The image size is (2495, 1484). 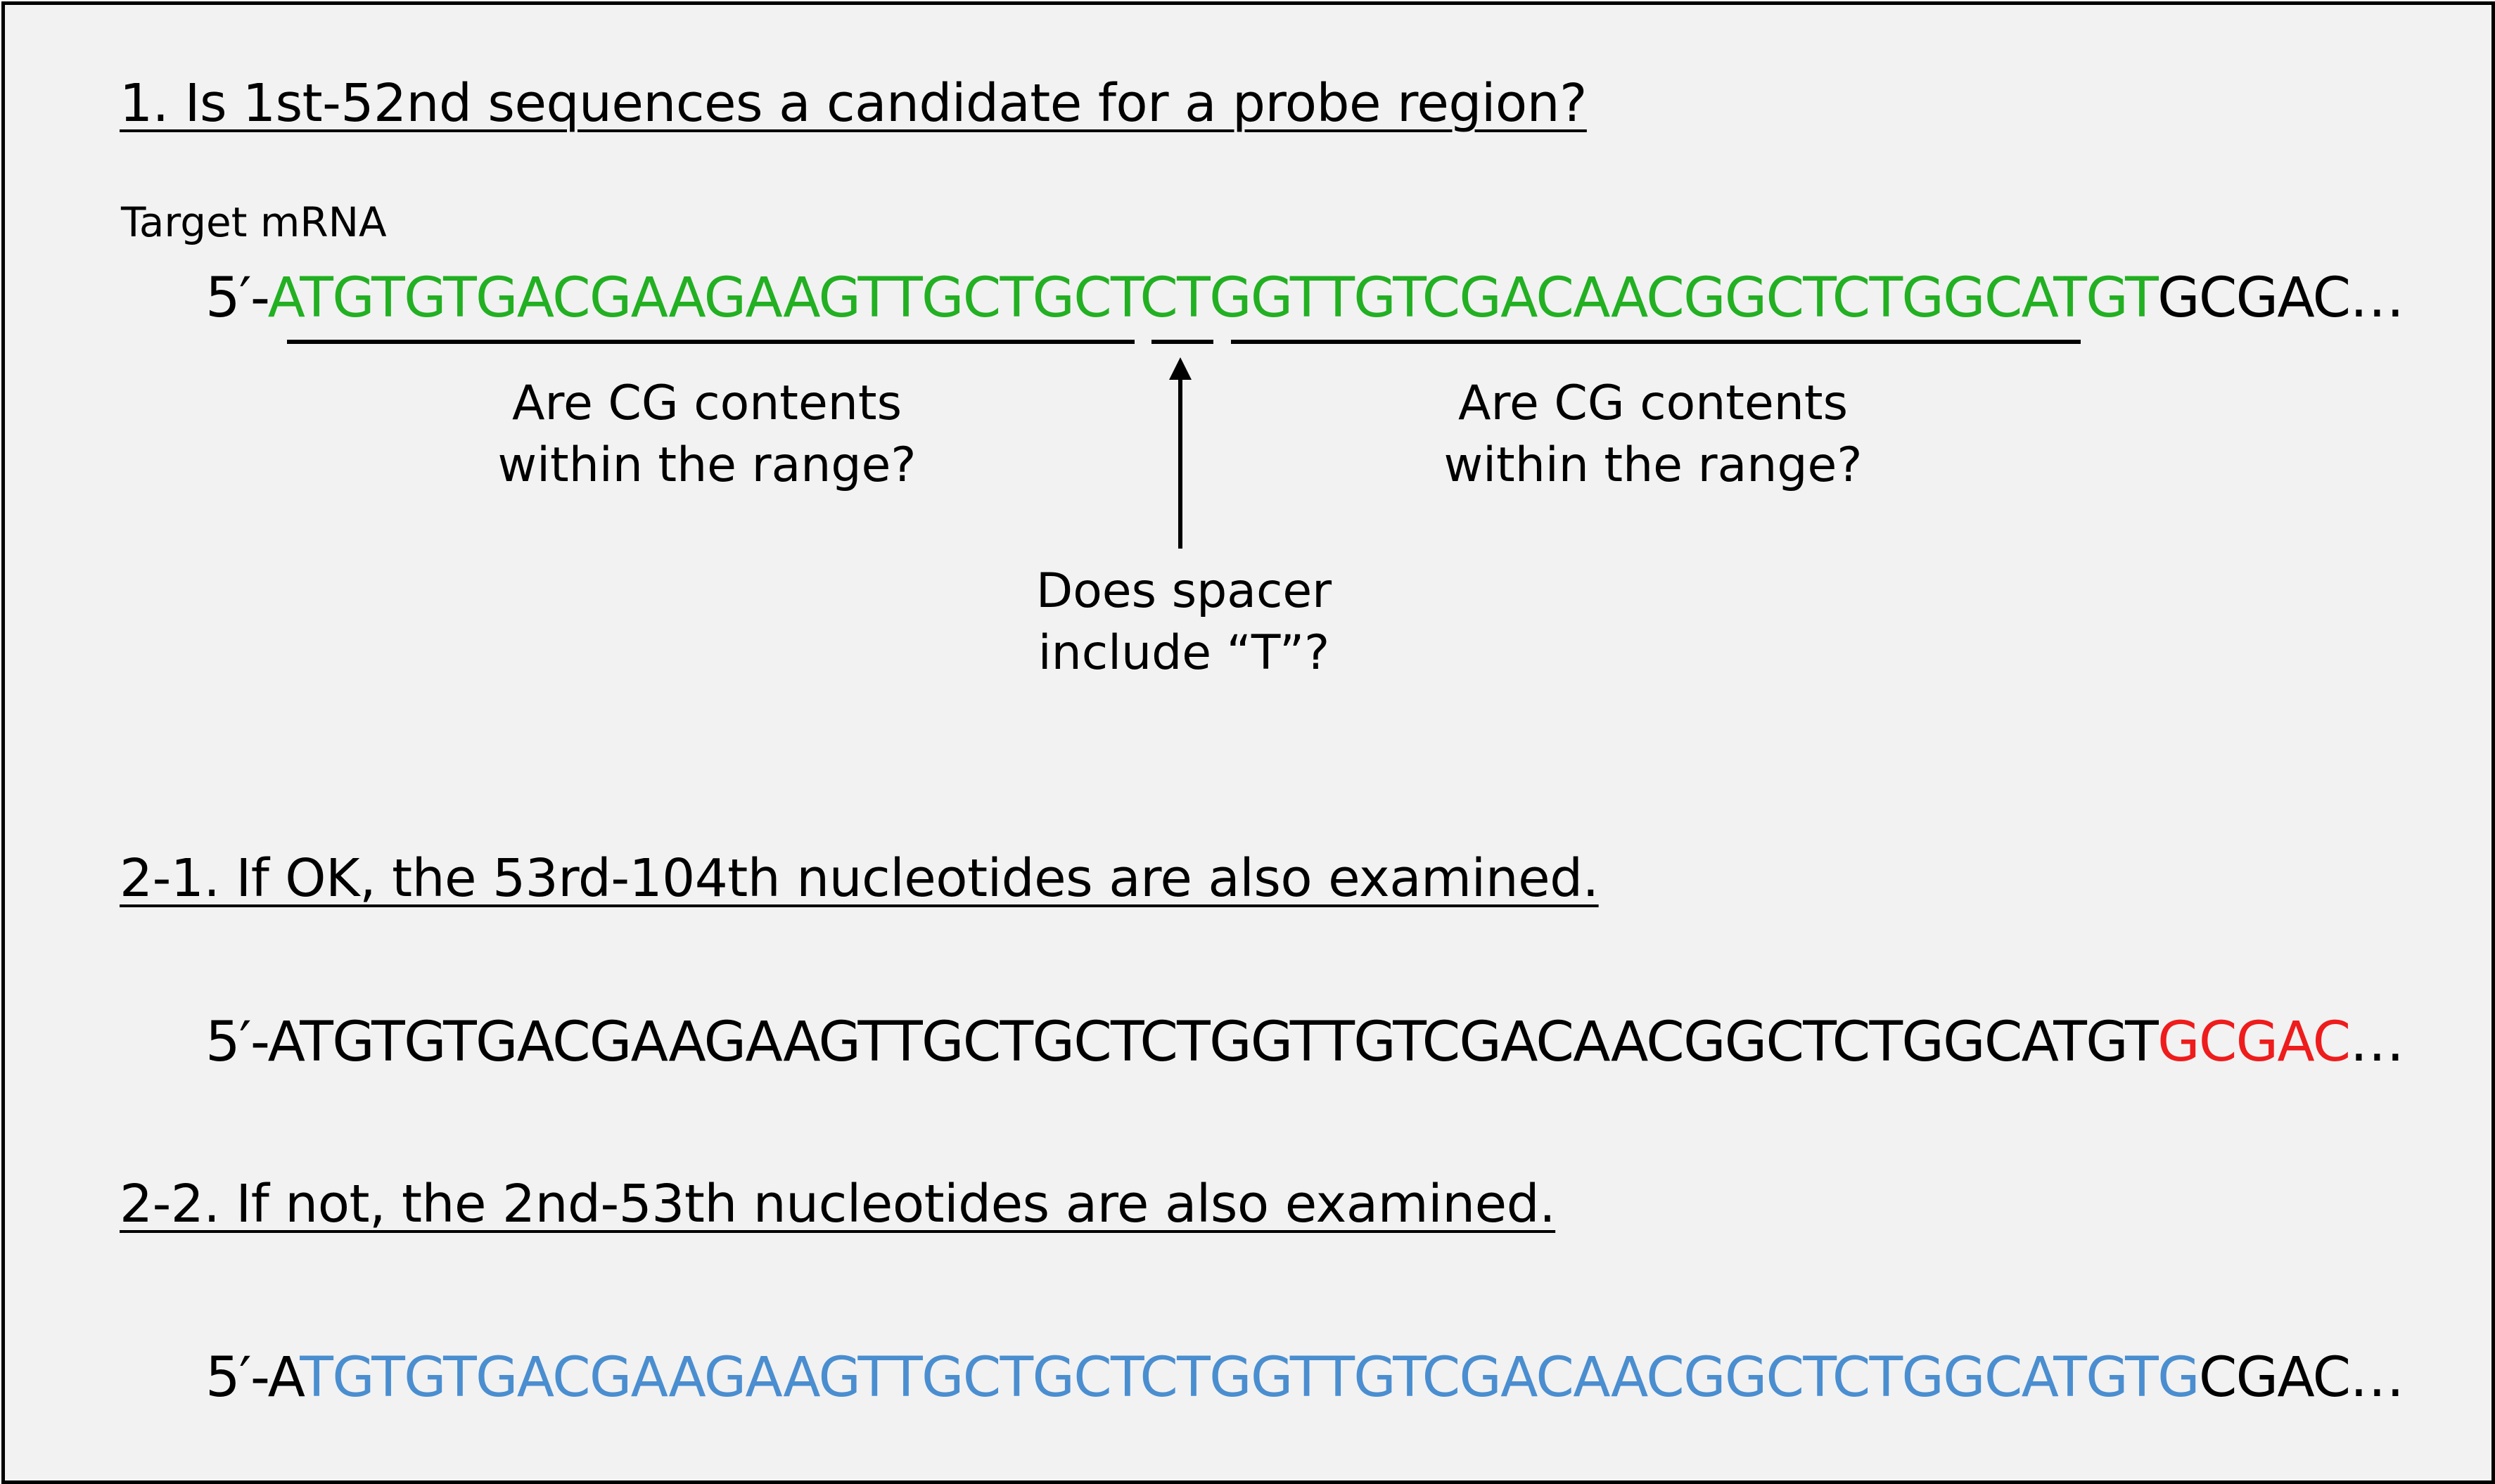 What do you see at coordinates (1653, 466) in the screenshot?
I see `right-arm-note-line2: within the range?` at bounding box center [1653, 466].